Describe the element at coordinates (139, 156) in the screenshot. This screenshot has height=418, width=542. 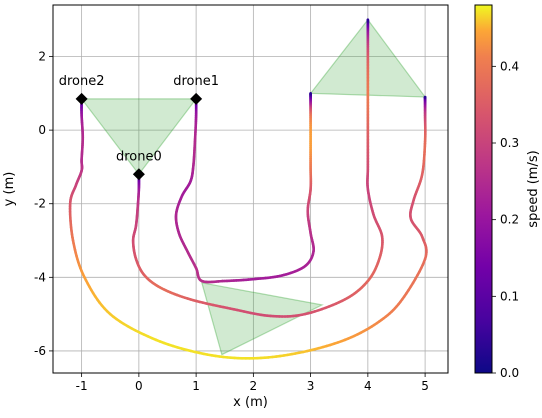
I see `drone-label: drone0` at that location.